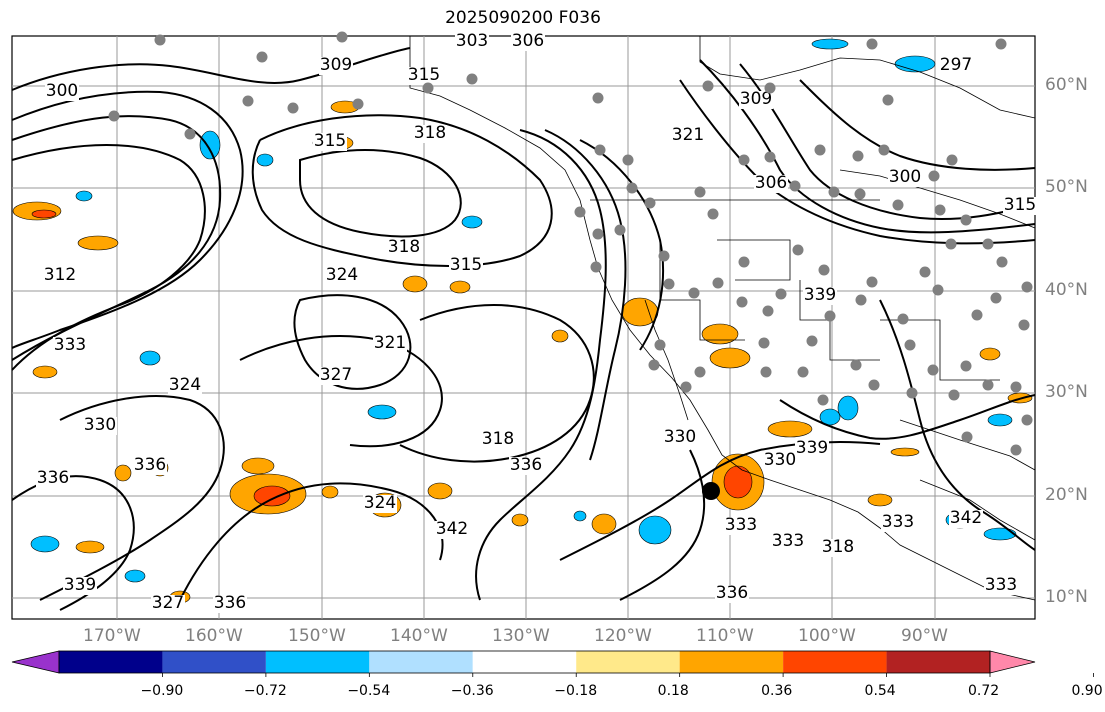  Describe the element at coordinates (369, 691) in the screenshot. I see `colorbar-tick-label: −0.54` at that location.